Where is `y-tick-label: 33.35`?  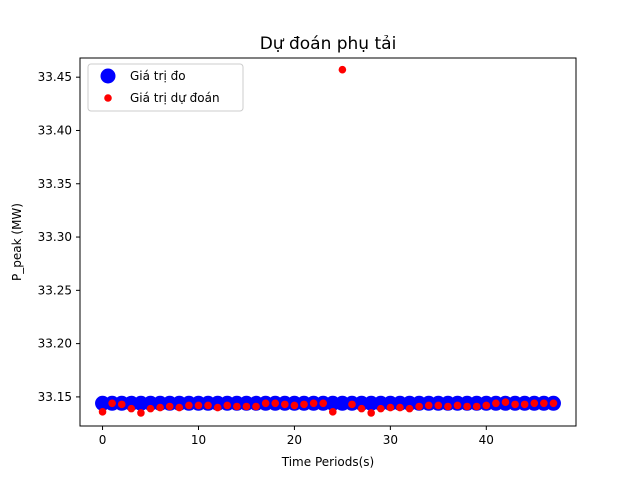
y-tick-label: 33.35 is located at coordinates (55, 184).